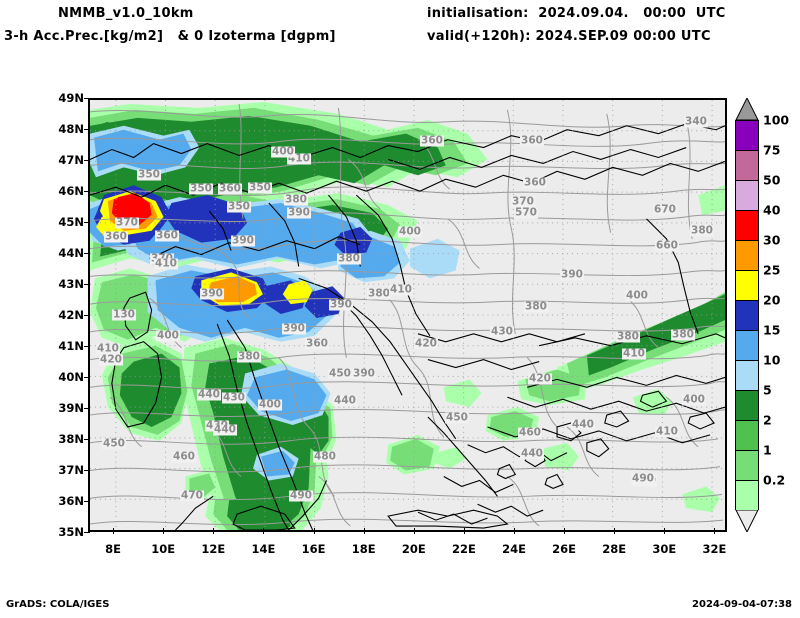  Describe the element at coordinates (772, 270) in the screenshot. I see `colorbar-tick-label: 25` at that location.